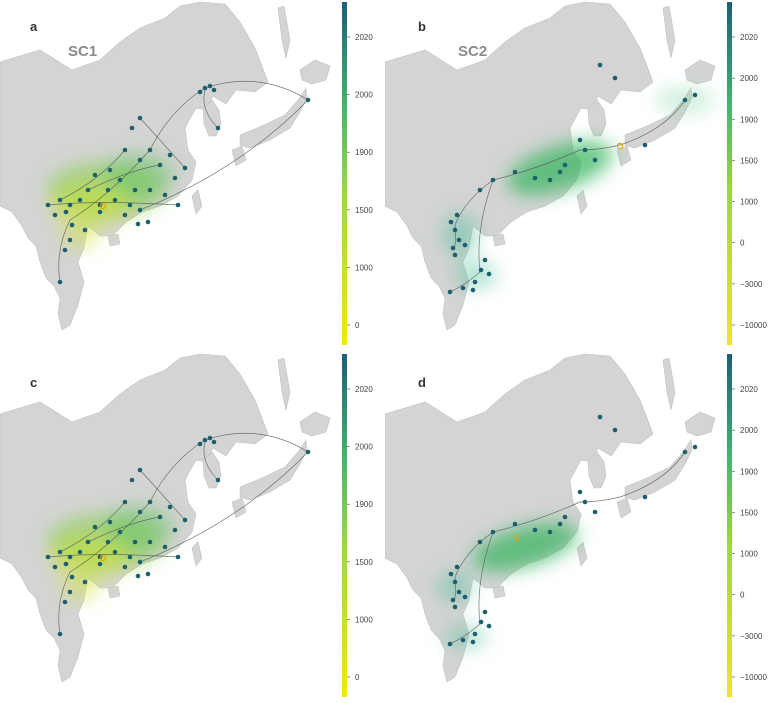 This screenshot has width=770, height=703. I want to click on colorbar-tick-label: 1500, so click(749, 512).